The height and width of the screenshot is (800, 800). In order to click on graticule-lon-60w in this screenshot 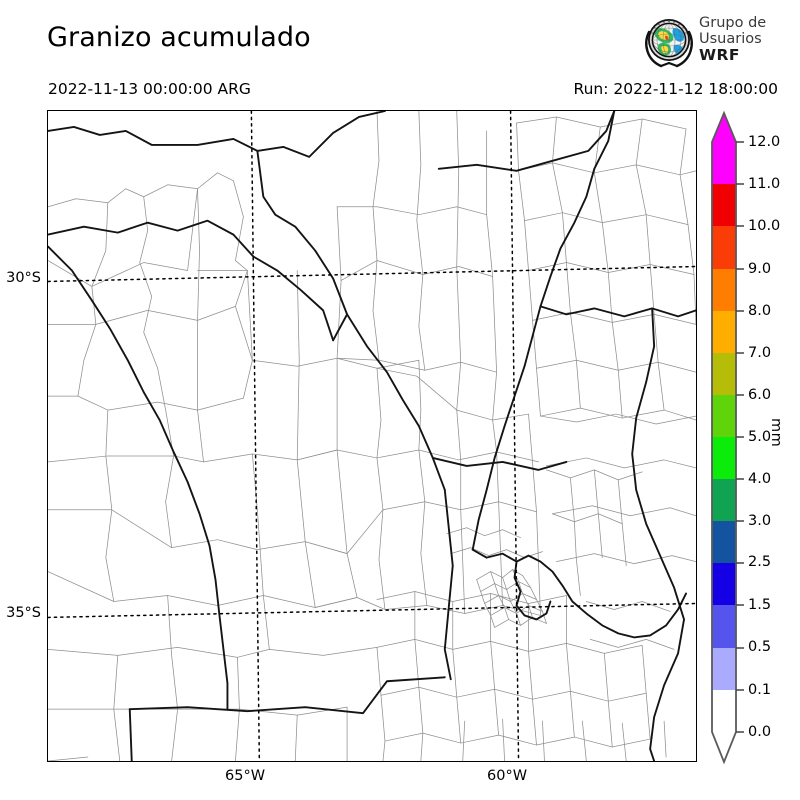, I will do `click(514, 436)`.